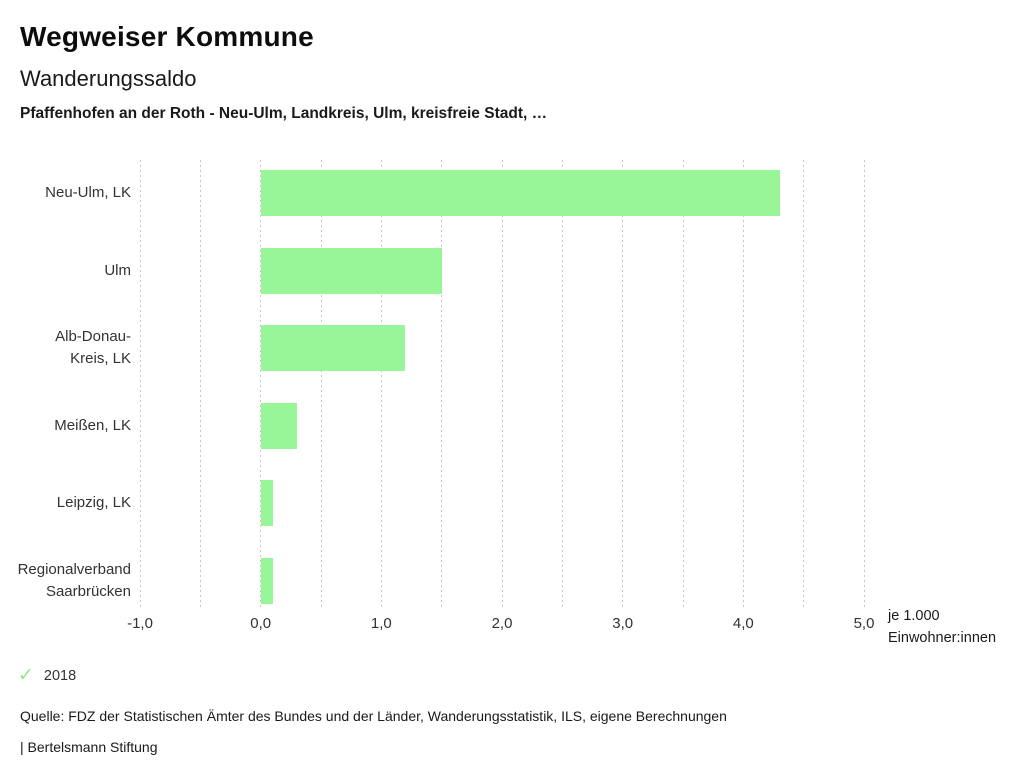 This screenshot has width=1024, height=780. What do you see at coordinates (914, 616) in the screenshot?
I see `x-axis-unit-line1: je 1.000` at bounding box center [914, 616].